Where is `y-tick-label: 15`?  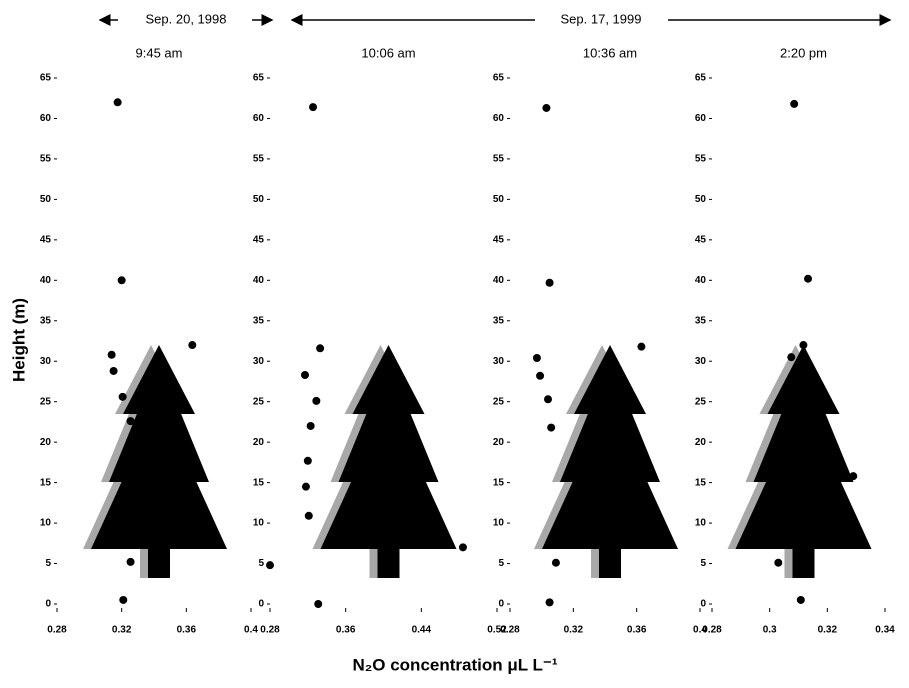
y-tick-label: 15 is located at coordinates (259, 482).